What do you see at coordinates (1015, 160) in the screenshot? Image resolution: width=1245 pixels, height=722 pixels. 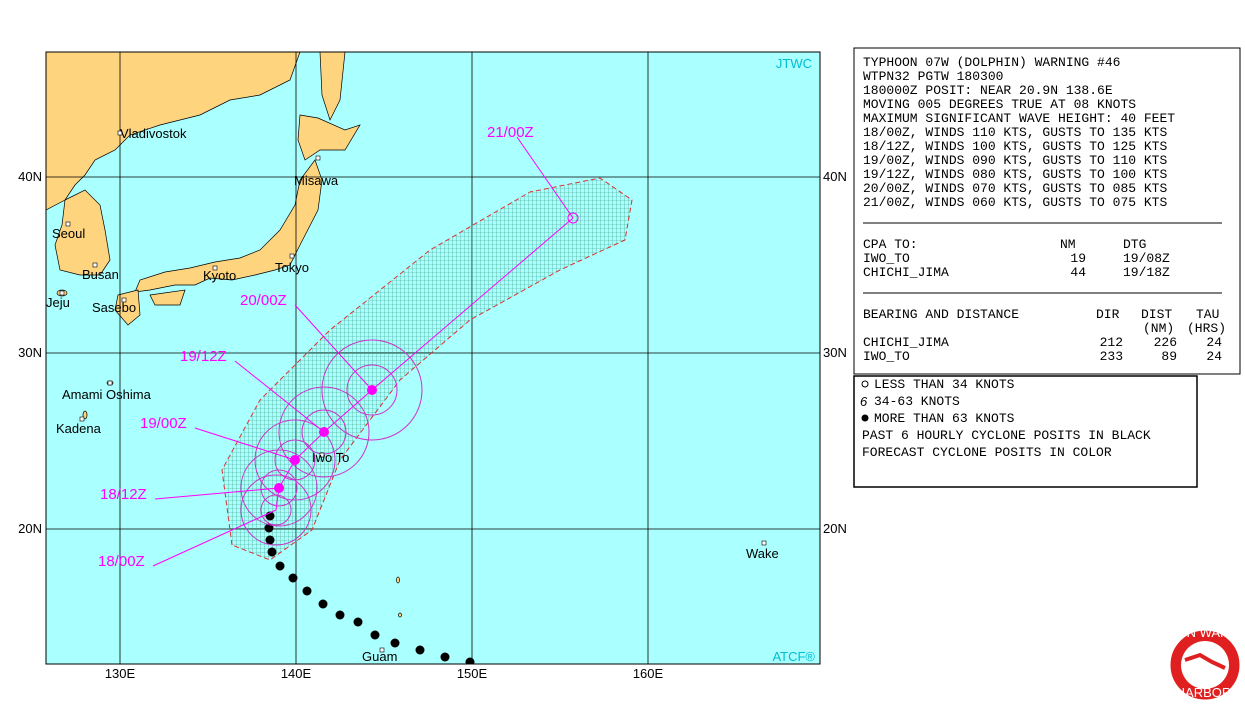 I see `warning-line: 19/00Z, WINDS 090 KTS, GUSTS TO 110 KTS` at bounding box center [1015, 160].